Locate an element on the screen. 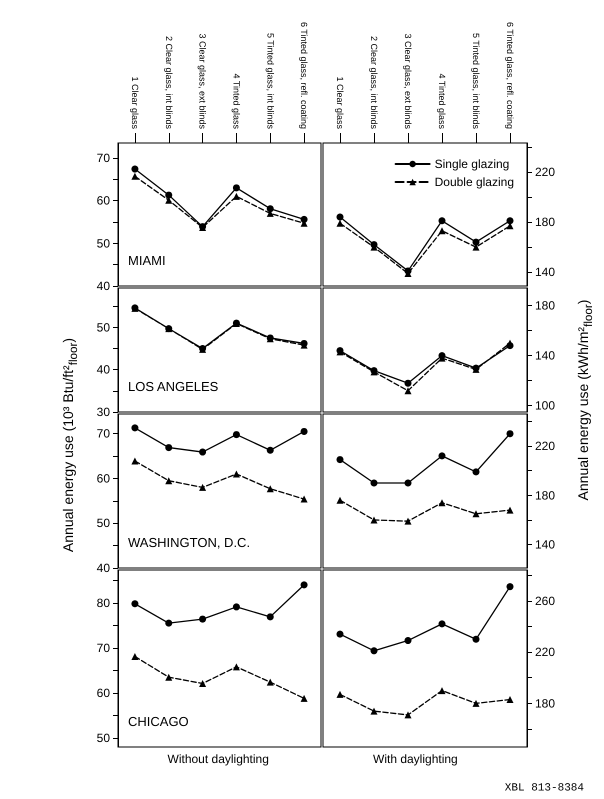 This screenshot has height=799, width=604. text: XBL 813-8384 is located at coordinates (544, 788).